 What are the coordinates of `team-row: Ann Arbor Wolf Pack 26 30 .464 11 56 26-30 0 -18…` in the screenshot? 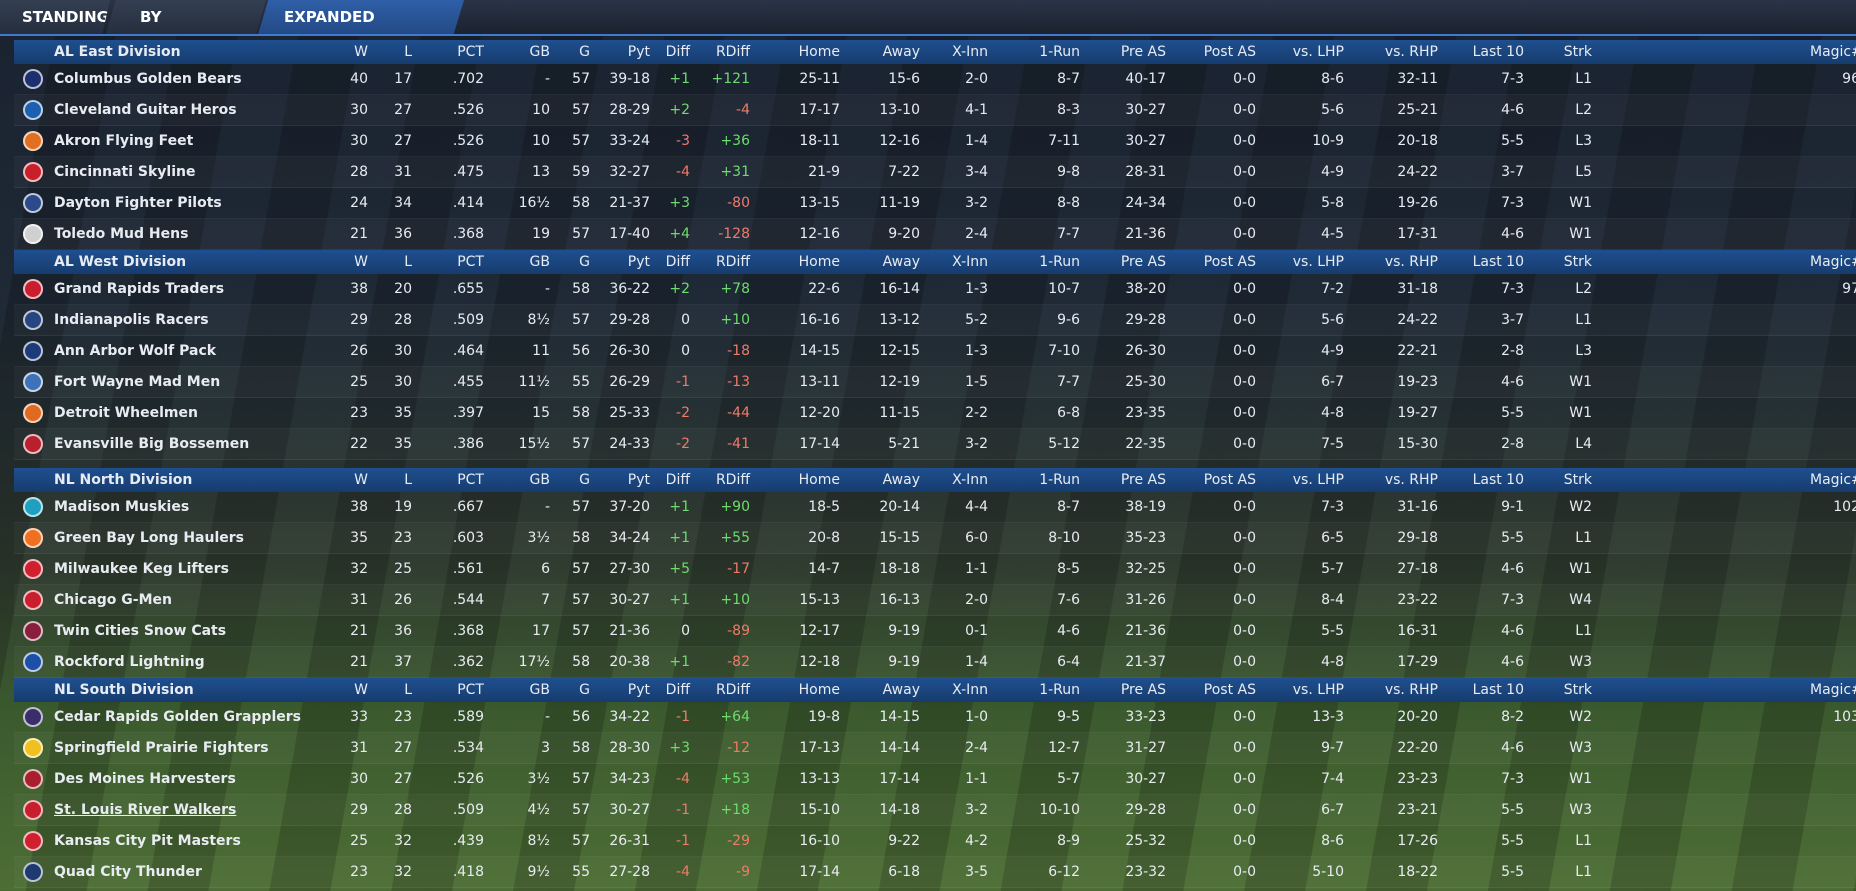 It's located at (935, 351).